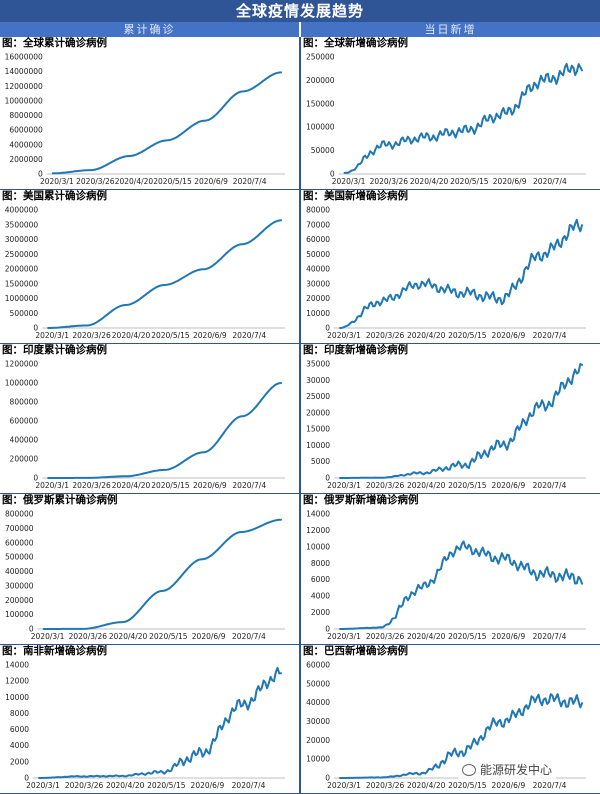 Image resolution: width=600 pixels, height=794 pixels. I want to click on series-line-india-new, so click(461, 421).